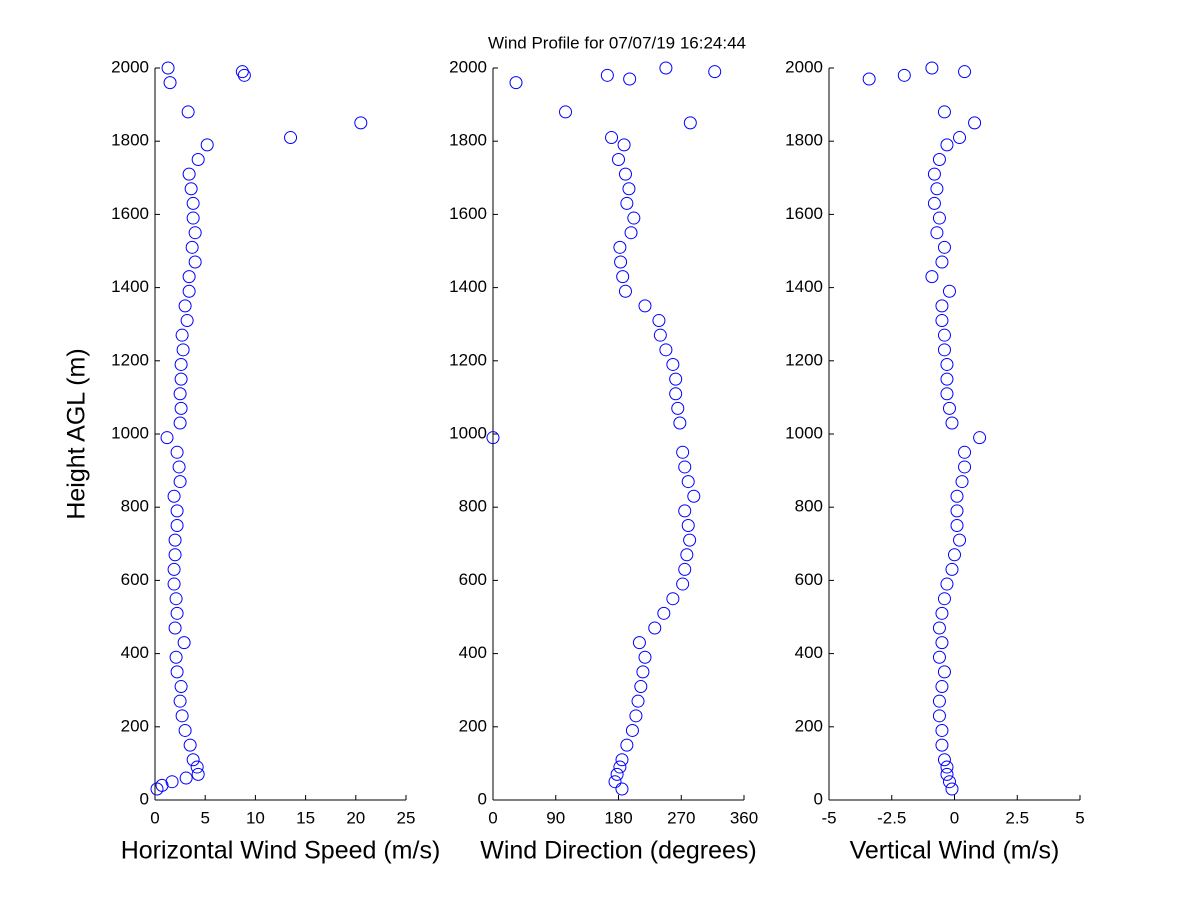 Image resolution: width=1200 pixels, height=900 pixels. What do you see at coordinates (744, 817) in the screenshot?
I see `x-tick-label: 360` at bounding box center [744, 817].